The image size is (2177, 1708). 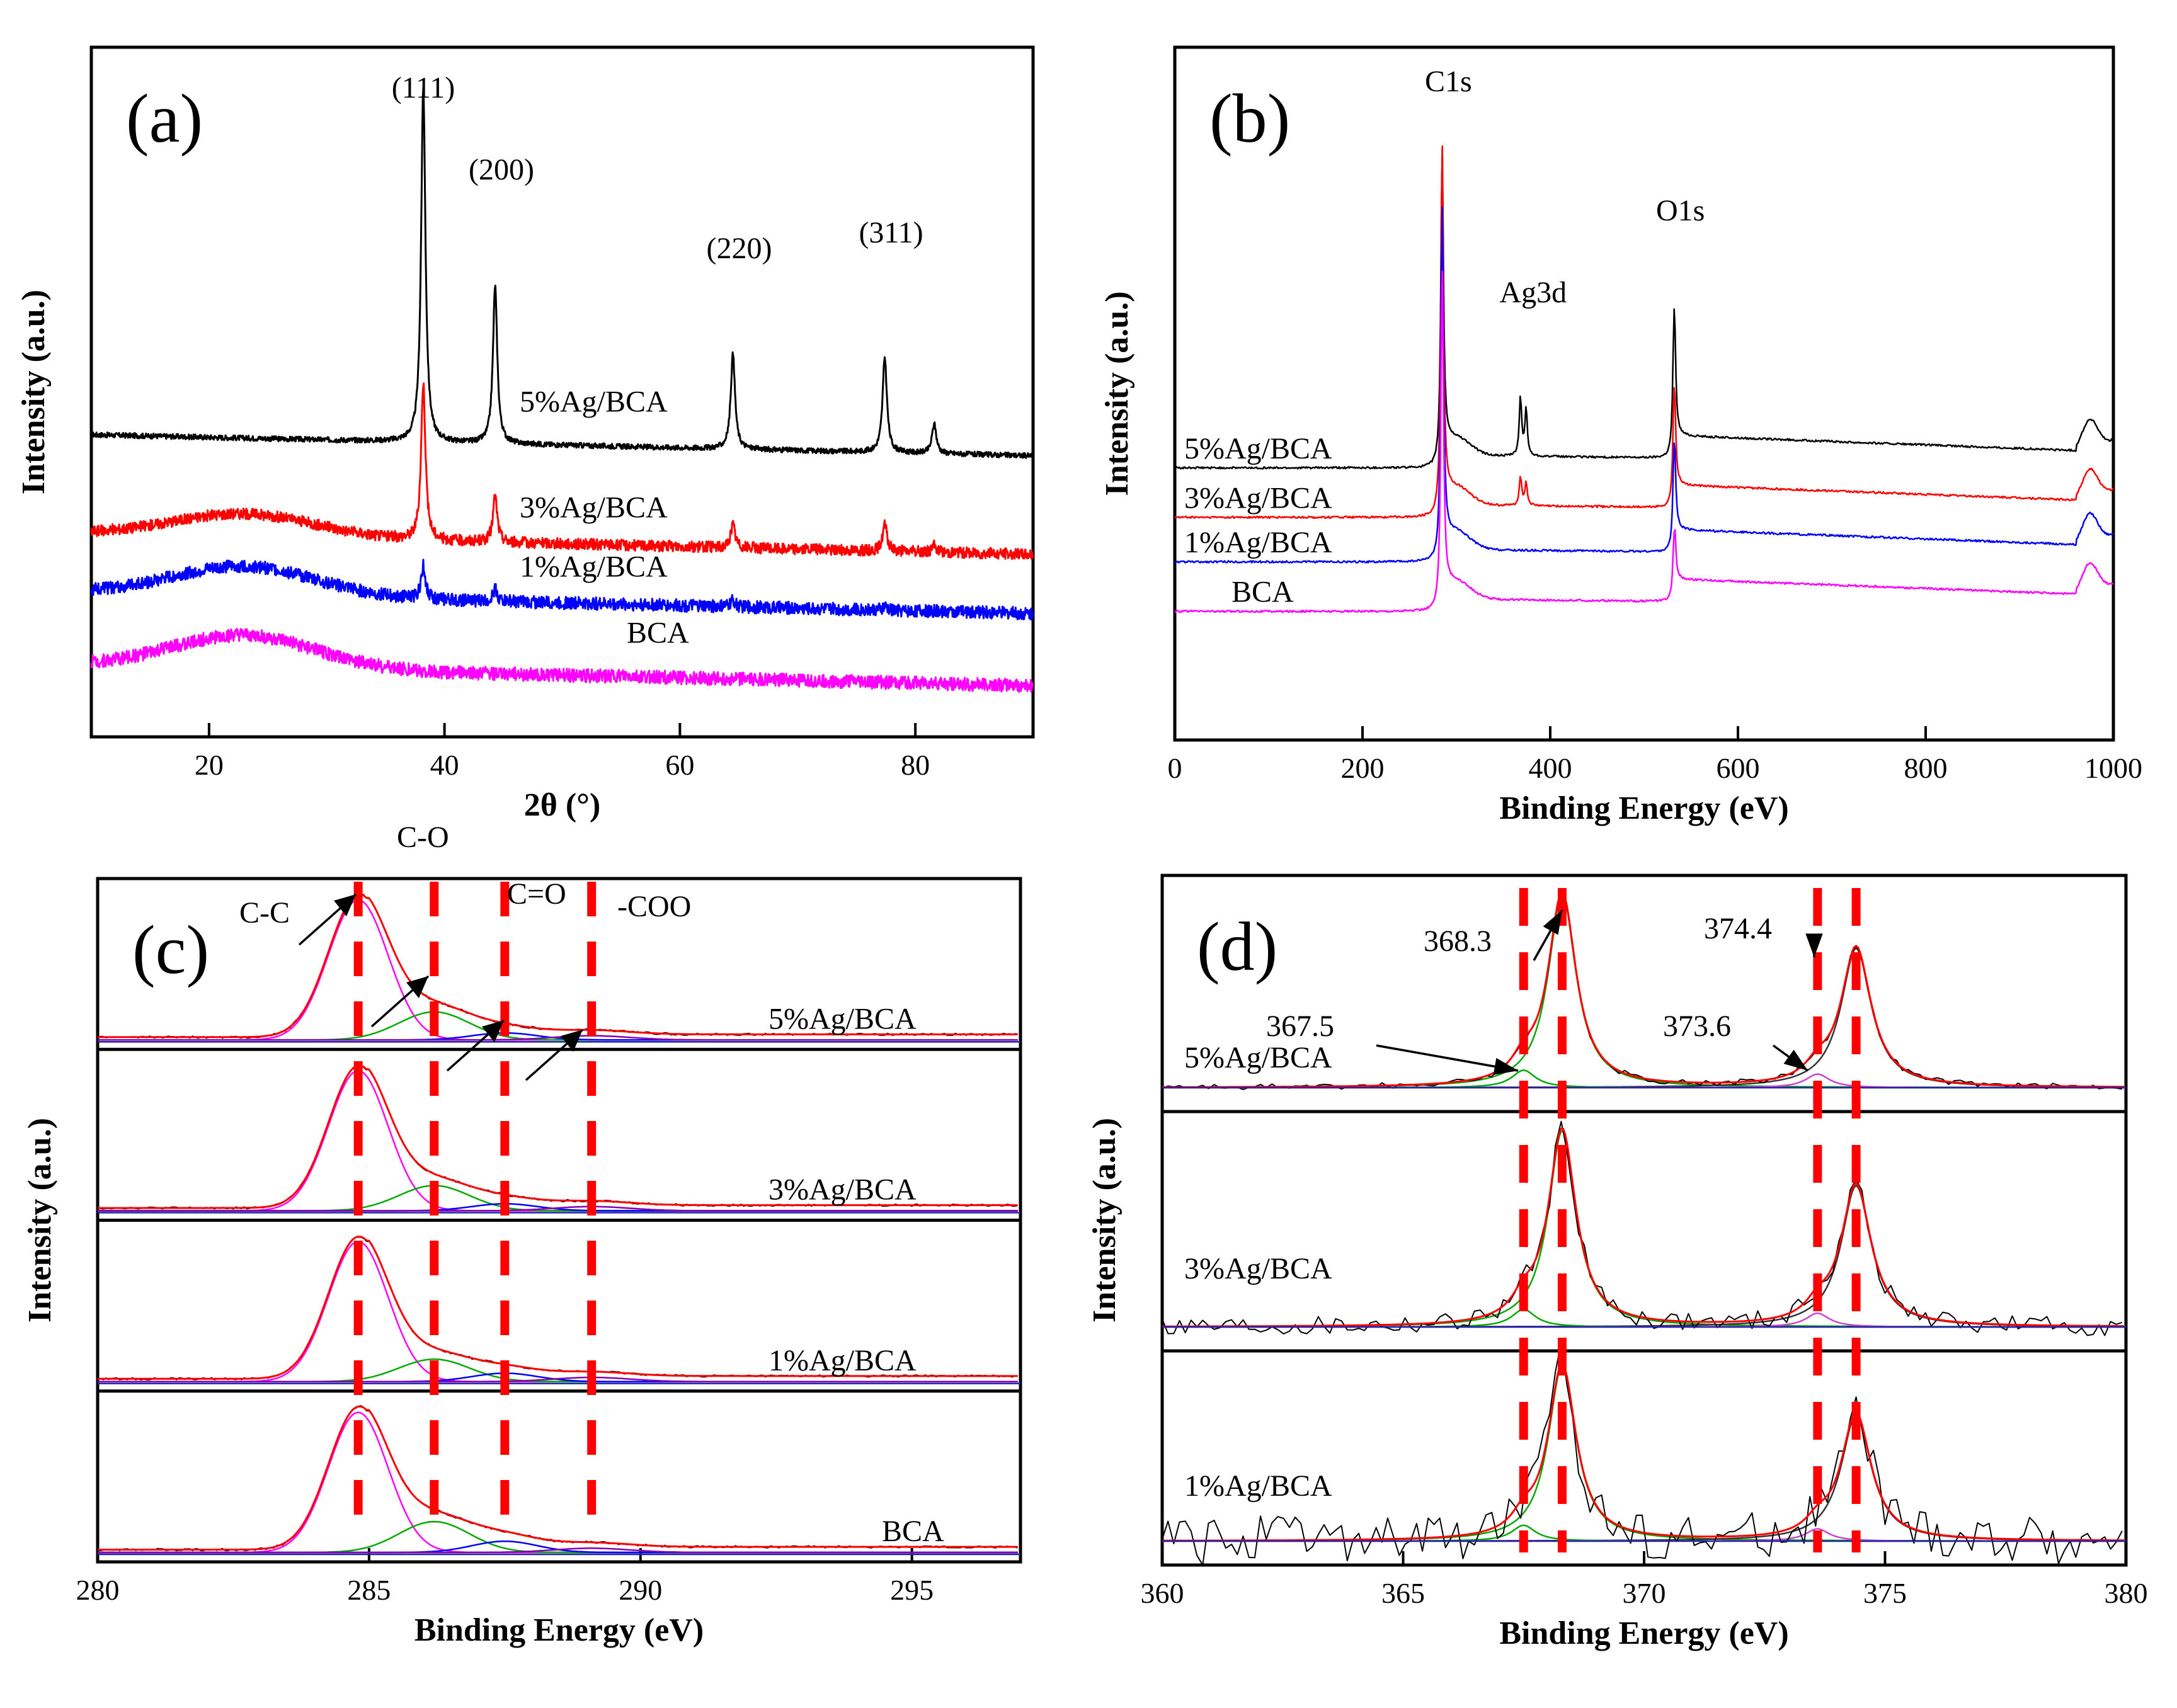 What do you see at coordinates (264, 913) in the screenshot?
I see `component-label: C-C` at bounding box center [264, 913].